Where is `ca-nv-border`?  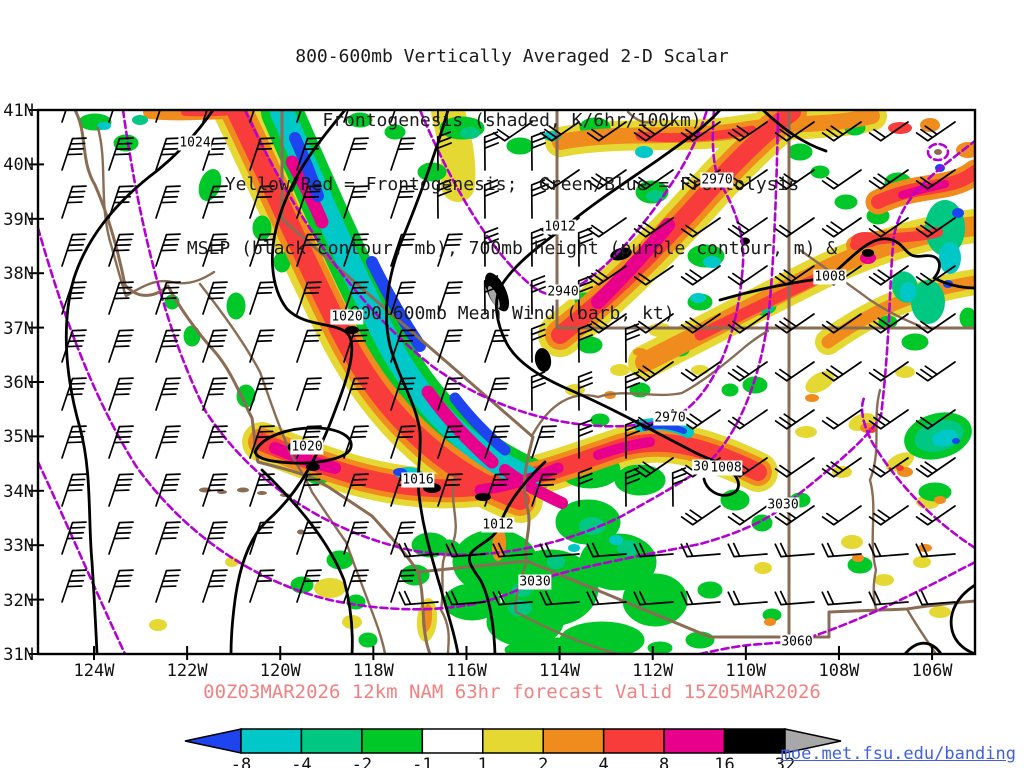
ca-nv-border is located at coordinates (407, 275).